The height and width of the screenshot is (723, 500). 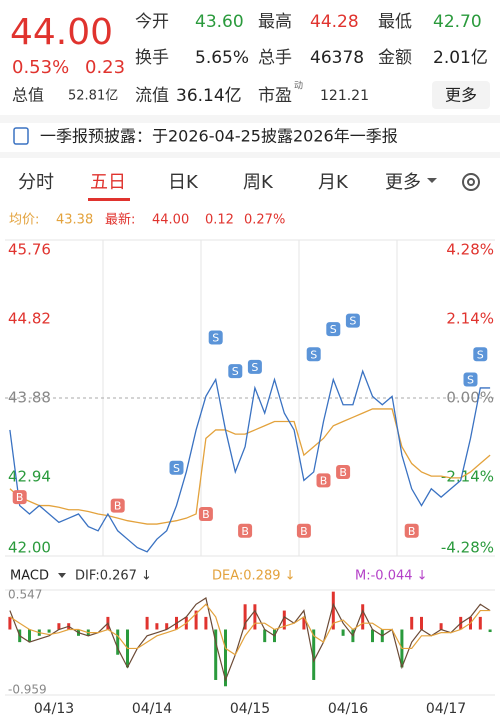 I want to click on label: 市盈, so click(x=275, y=96).